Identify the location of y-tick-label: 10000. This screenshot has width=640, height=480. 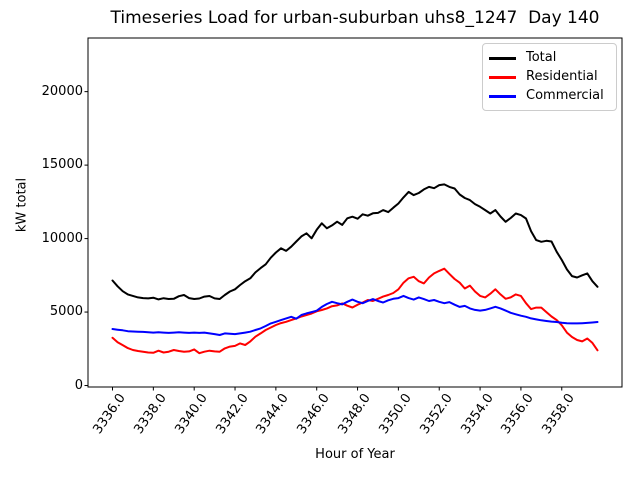
(62, 238).